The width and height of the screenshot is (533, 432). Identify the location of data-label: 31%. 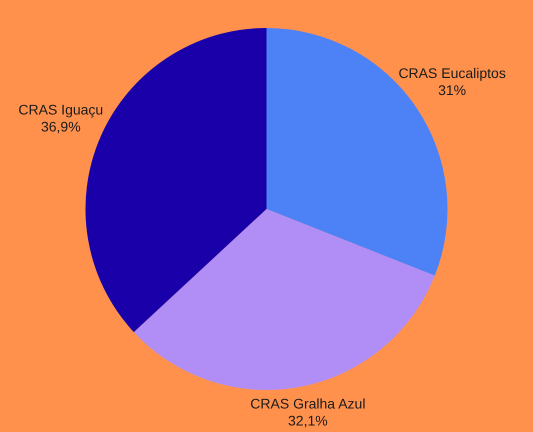
(452, 90).